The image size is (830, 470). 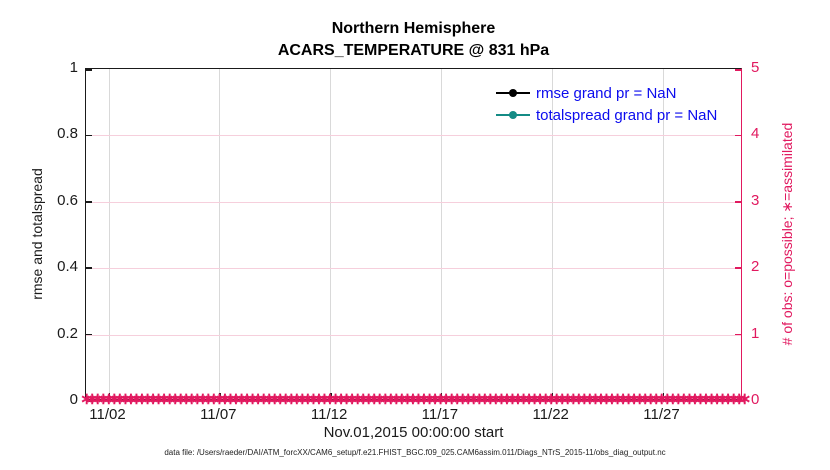 What do you see at coordinates (661, 414) in the screenshot?
I see `xtick-11-27: 11/27` at bounding box center [661, 414].